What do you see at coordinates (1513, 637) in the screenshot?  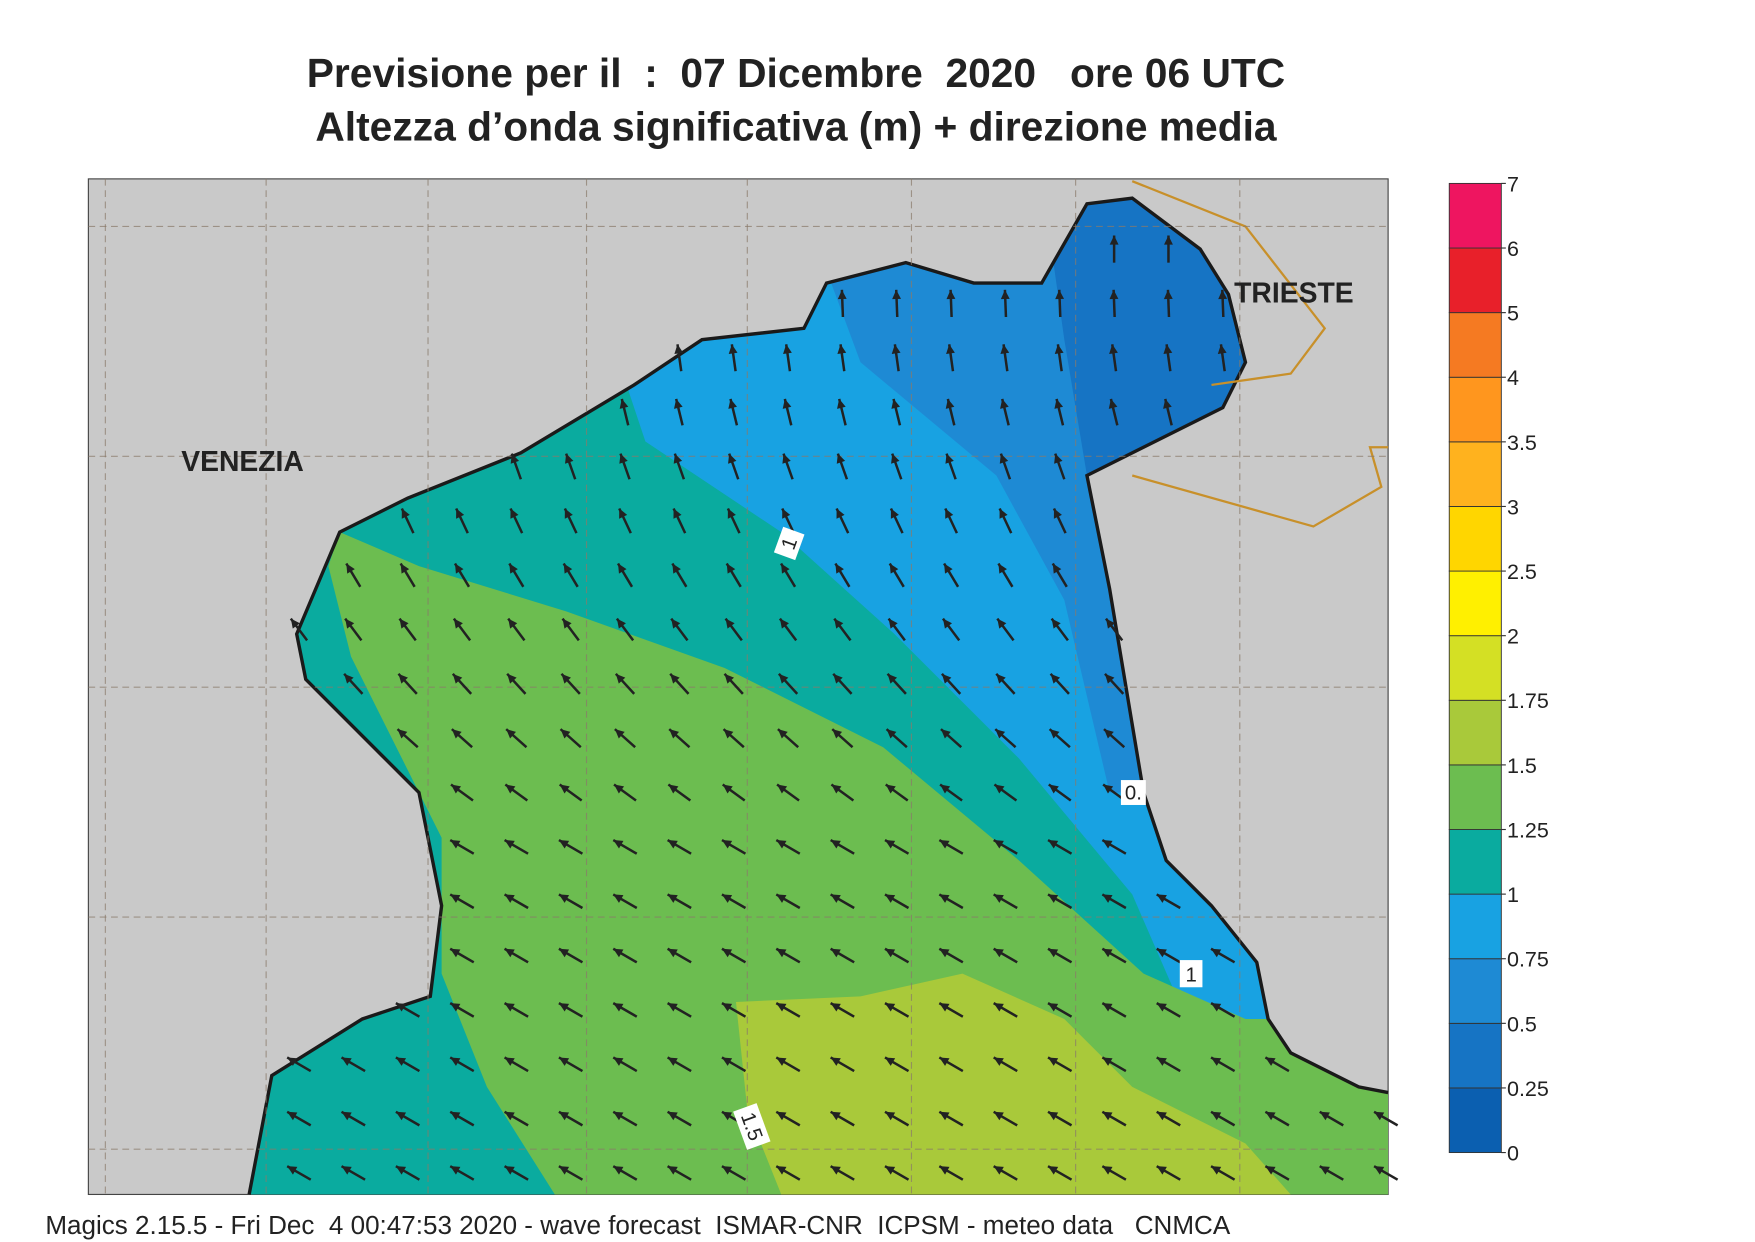 I see `colorbar-label: 2` at bounding box center [1513, 637].